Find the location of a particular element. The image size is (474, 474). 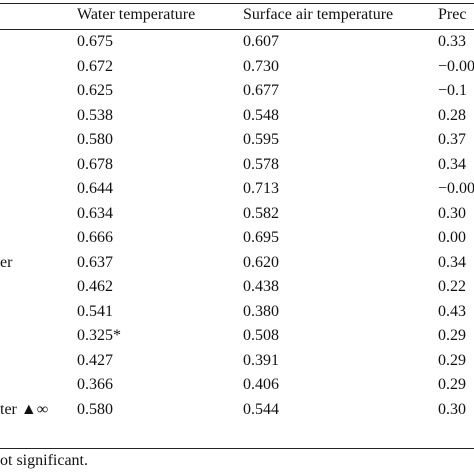

cell-surface-air-temperature: 0.508 is located at coordinates (261, 335).